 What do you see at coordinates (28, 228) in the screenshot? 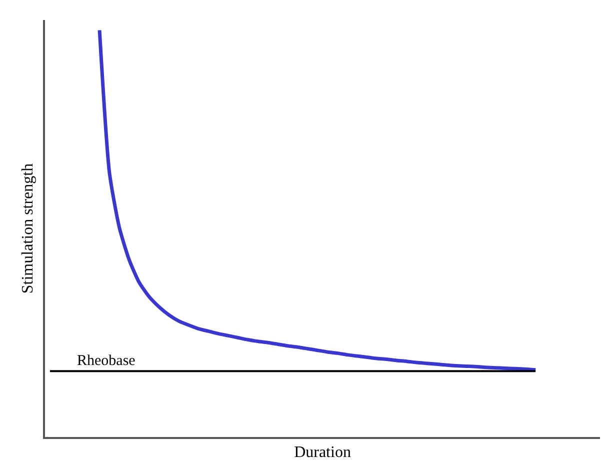
I see `y-axis-title: Stimulation strength` at bounding box center [28, 228].